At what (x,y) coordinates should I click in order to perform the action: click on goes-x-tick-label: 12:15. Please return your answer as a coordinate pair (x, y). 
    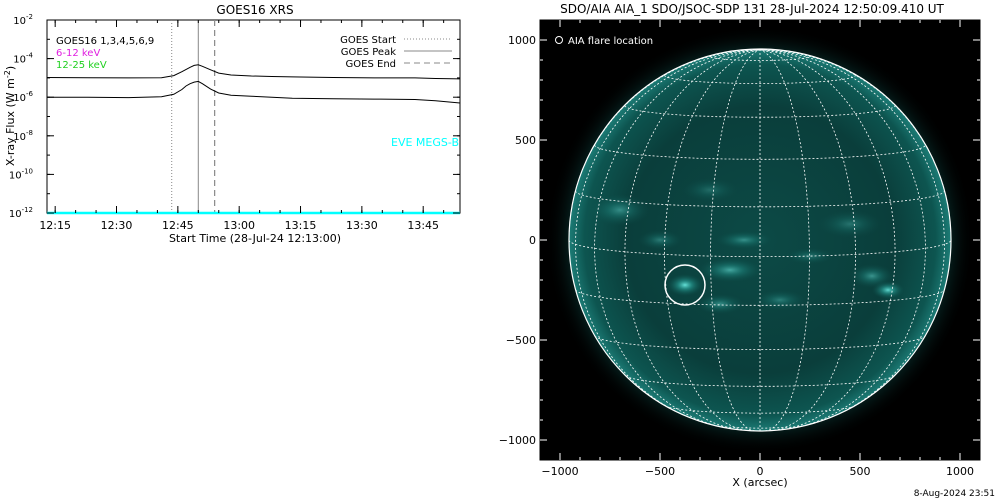
    Looking at the image, I should click on (55, 225).